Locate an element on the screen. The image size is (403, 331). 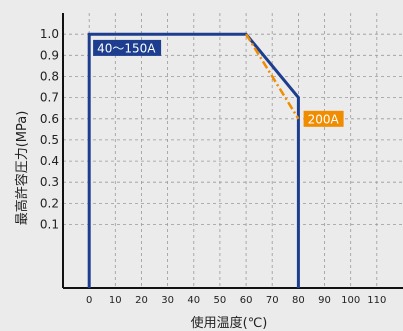
series-label-1: 200A is located at coordinates (323, 118).